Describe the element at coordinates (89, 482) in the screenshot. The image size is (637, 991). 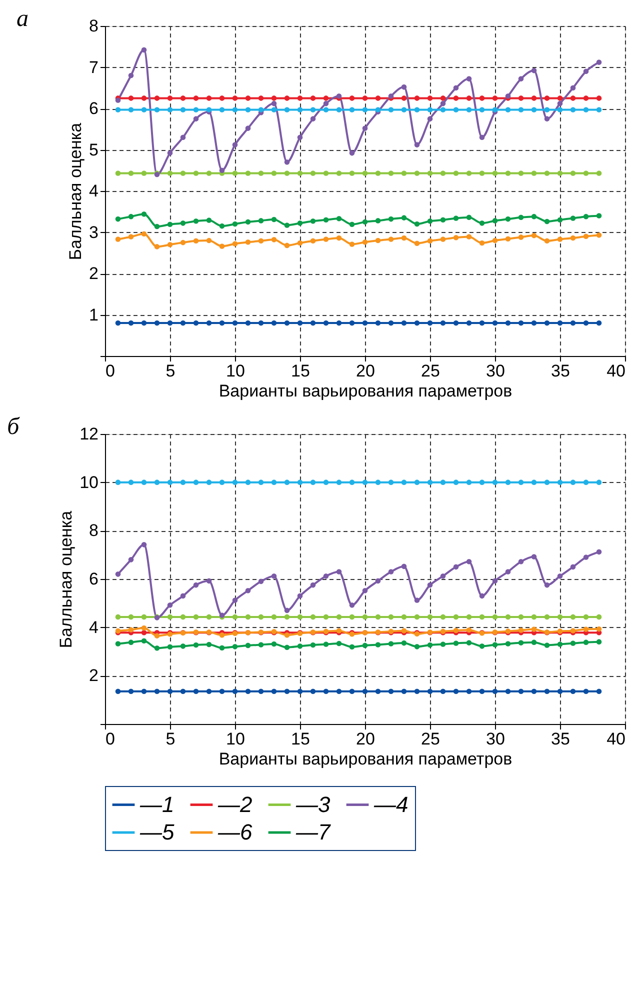
I see `y-tick-label: 10` at that location.